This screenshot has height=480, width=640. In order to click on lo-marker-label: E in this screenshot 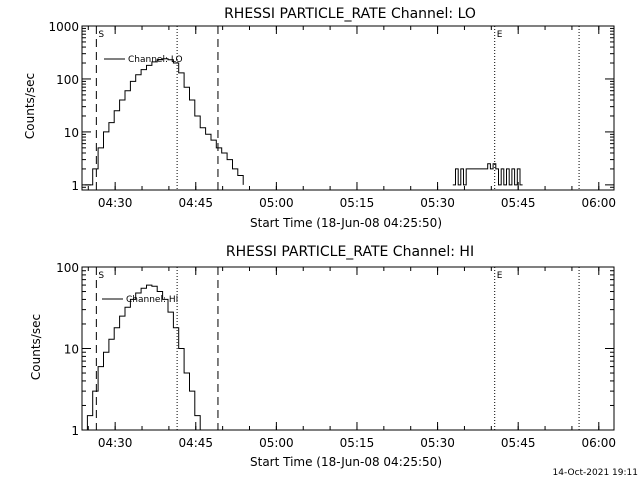, I will do `click(500, 35)`.